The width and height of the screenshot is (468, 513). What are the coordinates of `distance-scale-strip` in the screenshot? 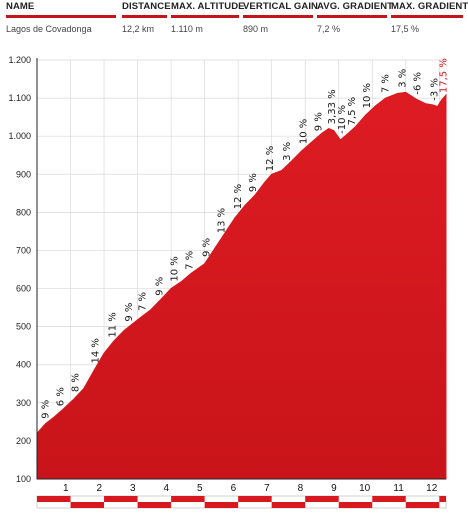 It's located at (241, 502).